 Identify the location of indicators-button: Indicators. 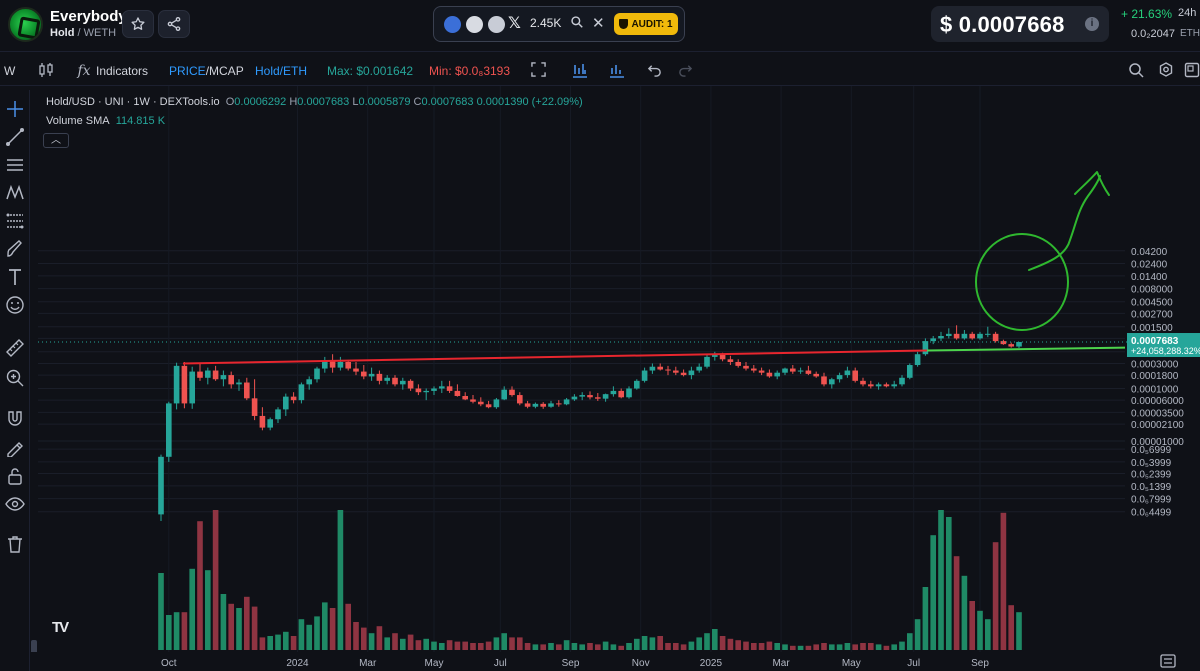
(122, 71).